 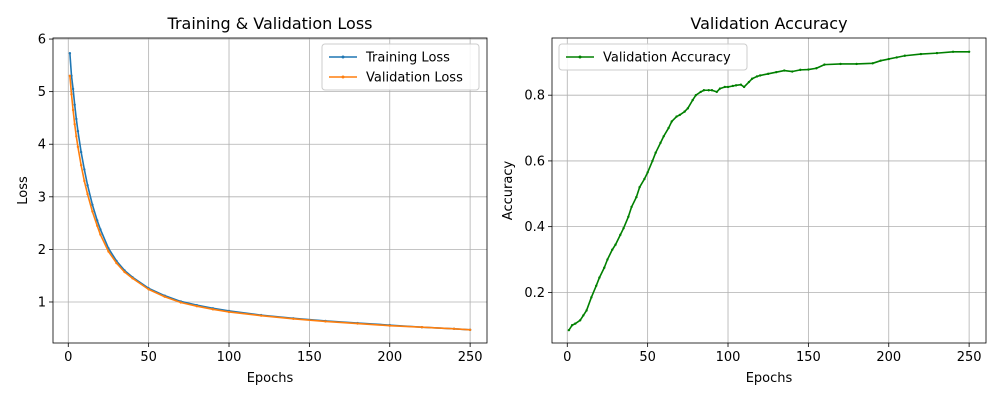 What do you see at coordinates (470, 357) in the screenshot?
I see `x-tick-label: 250` at bounding box center [470, 357].